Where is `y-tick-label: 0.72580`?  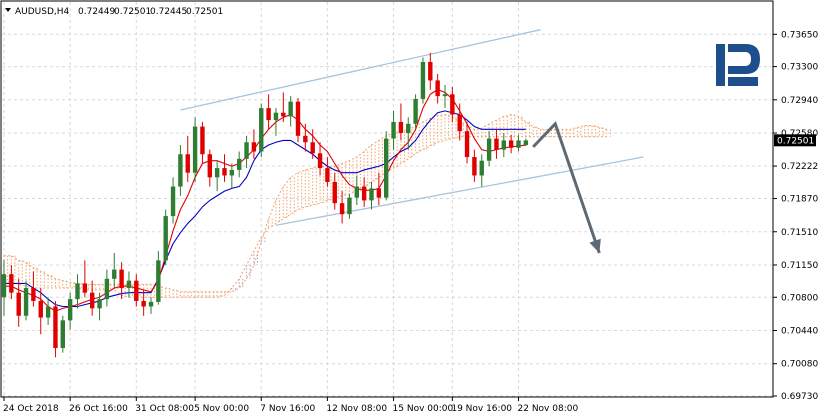
y-tick-label: 0.72580 is located at coordinates (799, 134).